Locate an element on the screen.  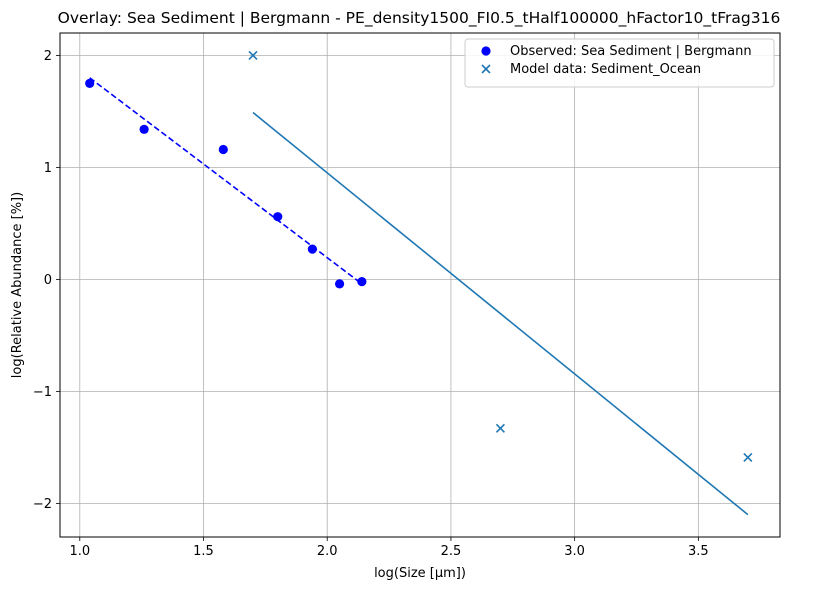
x-tick-label: 1.0 is located at coordinates (79, 551).